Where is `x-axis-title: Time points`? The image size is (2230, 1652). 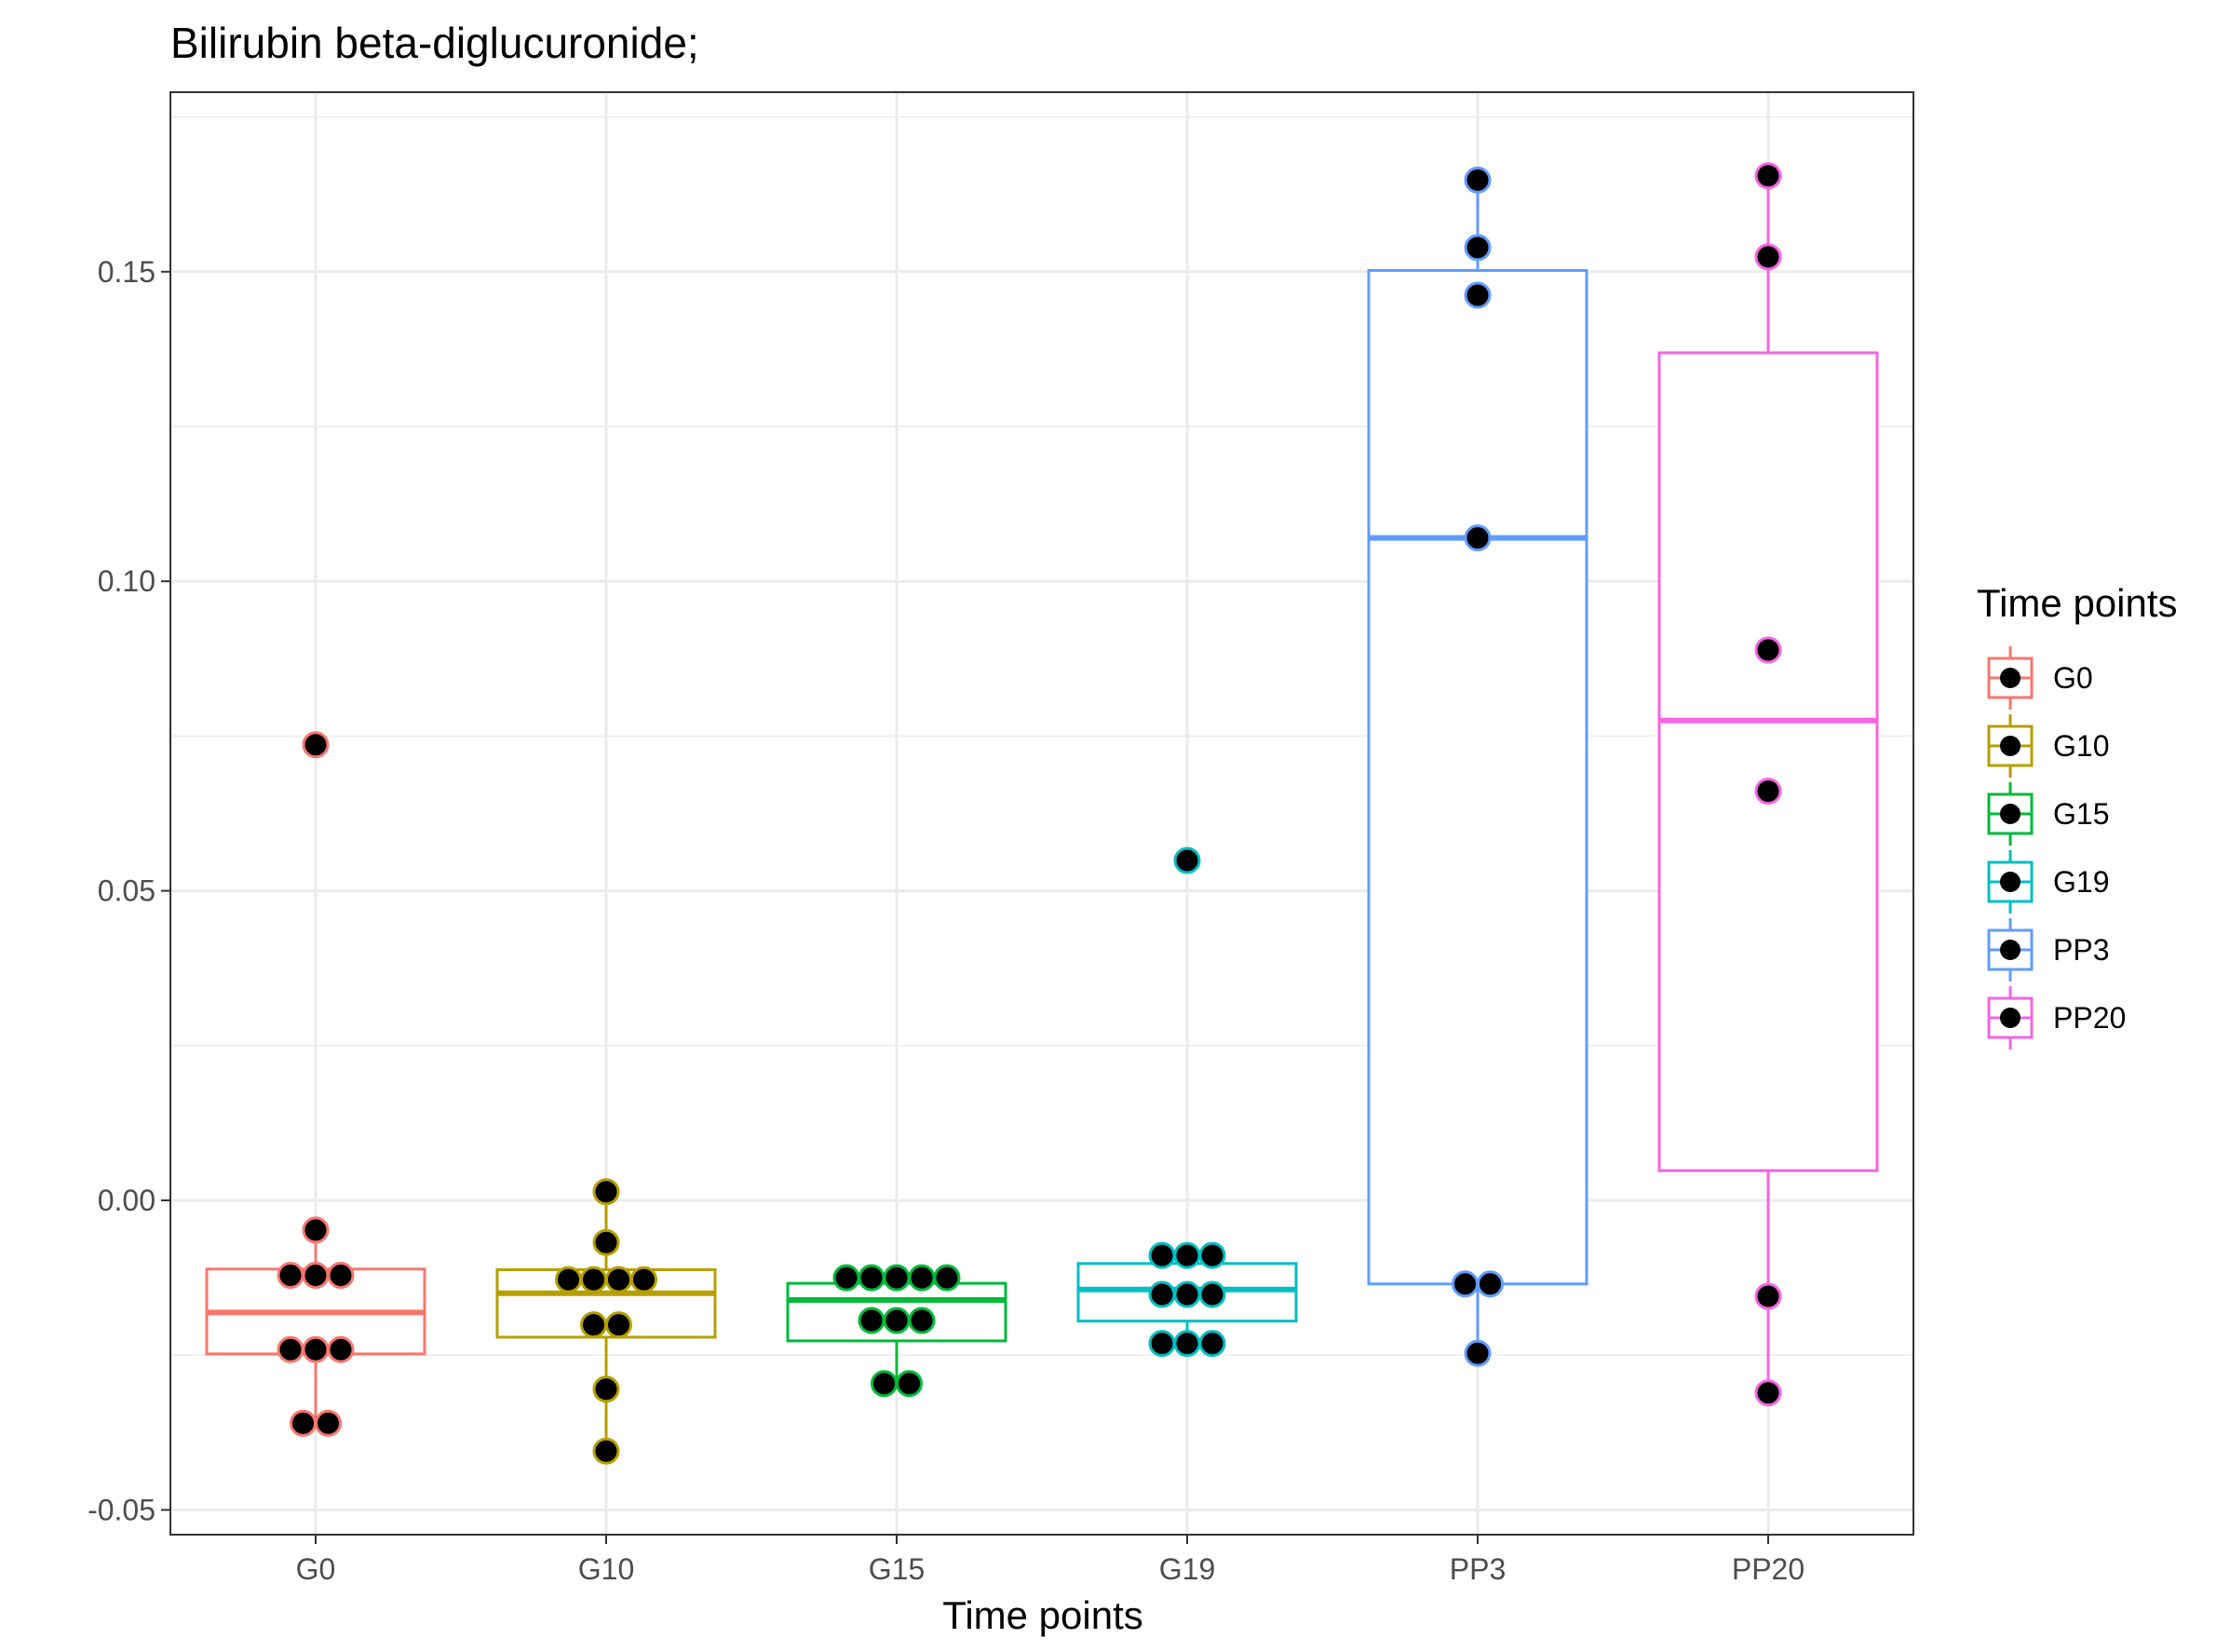 x-axis-title: Time points is located at coordinates (1043, 1615).